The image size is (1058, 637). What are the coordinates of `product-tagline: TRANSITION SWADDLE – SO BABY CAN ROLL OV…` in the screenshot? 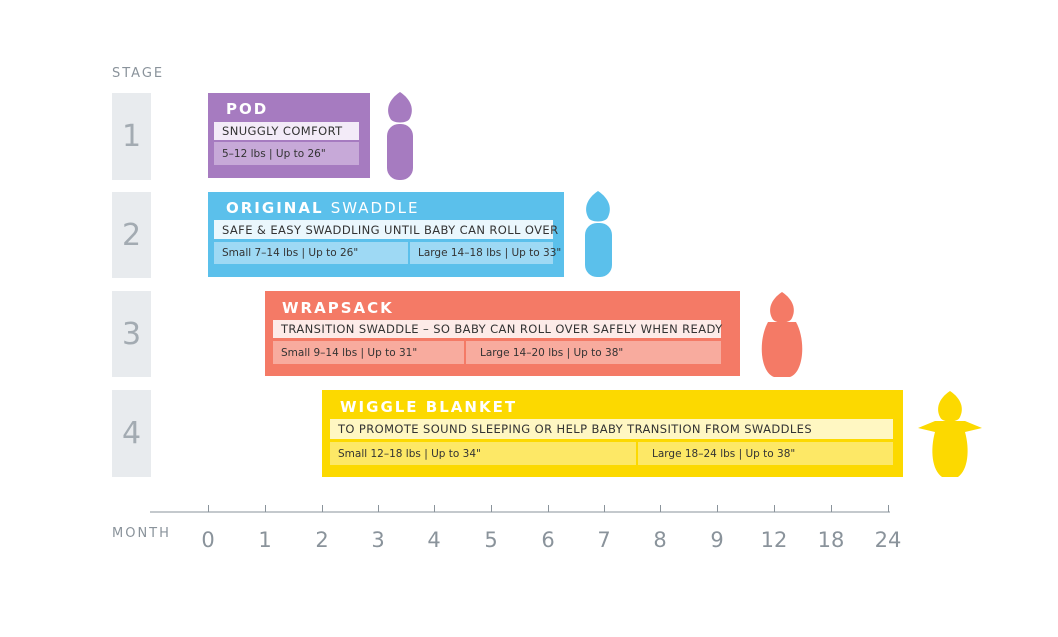 It's located at (497, 329).